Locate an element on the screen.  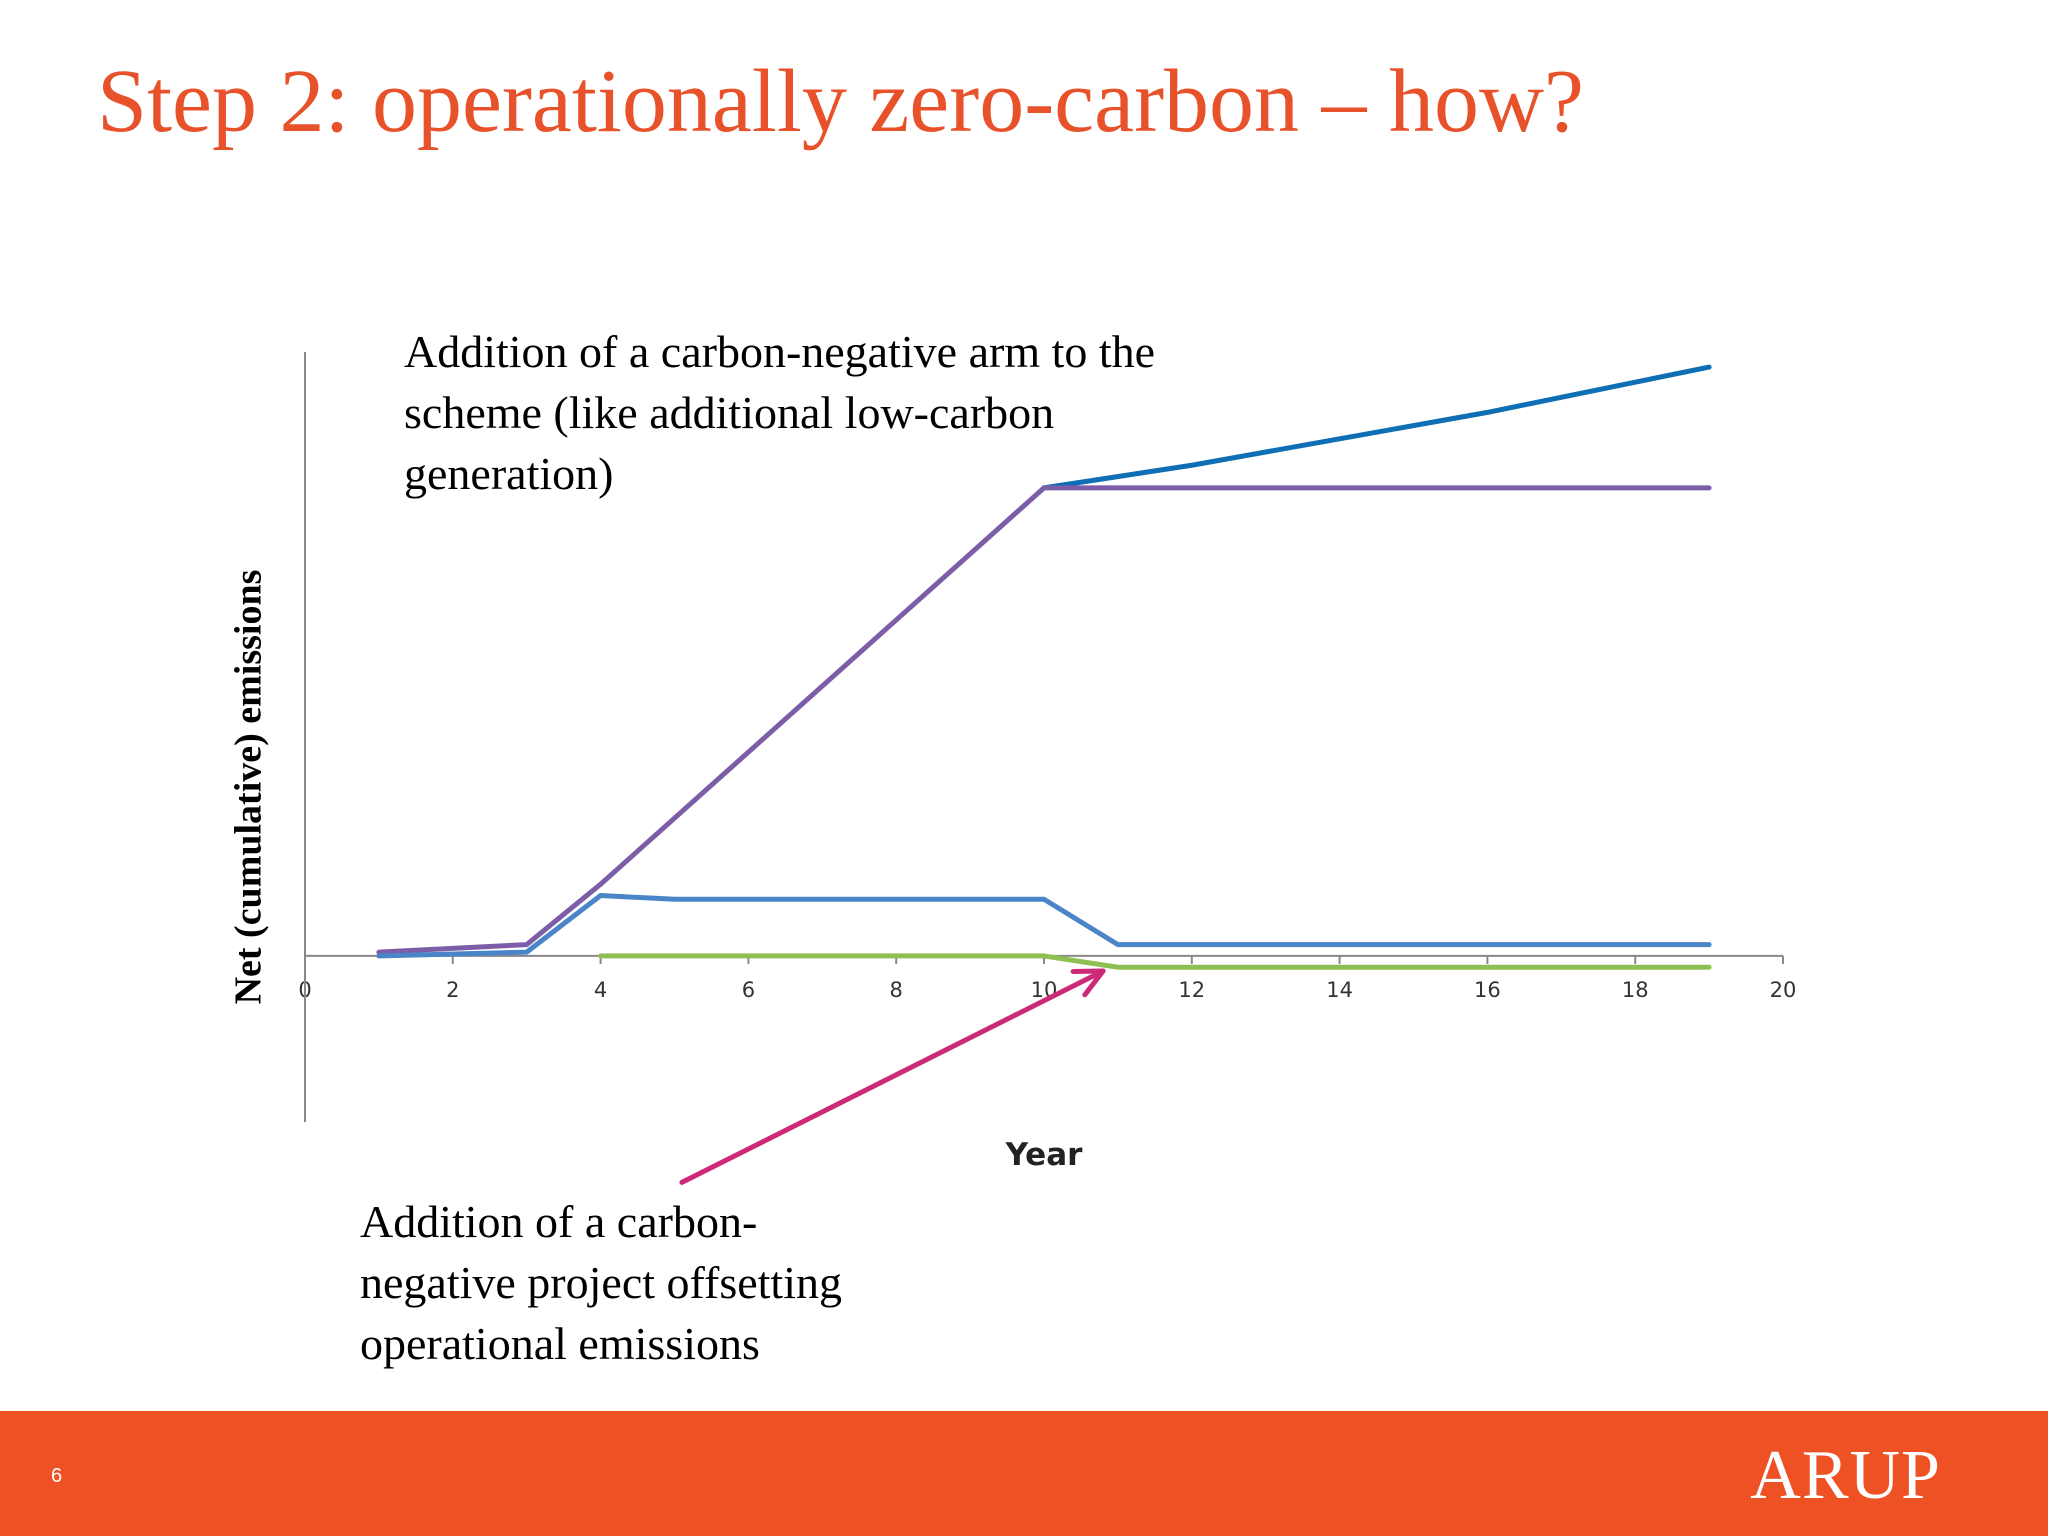
annotation-line: negative project offsetting is located at coordinates (601, 1282).